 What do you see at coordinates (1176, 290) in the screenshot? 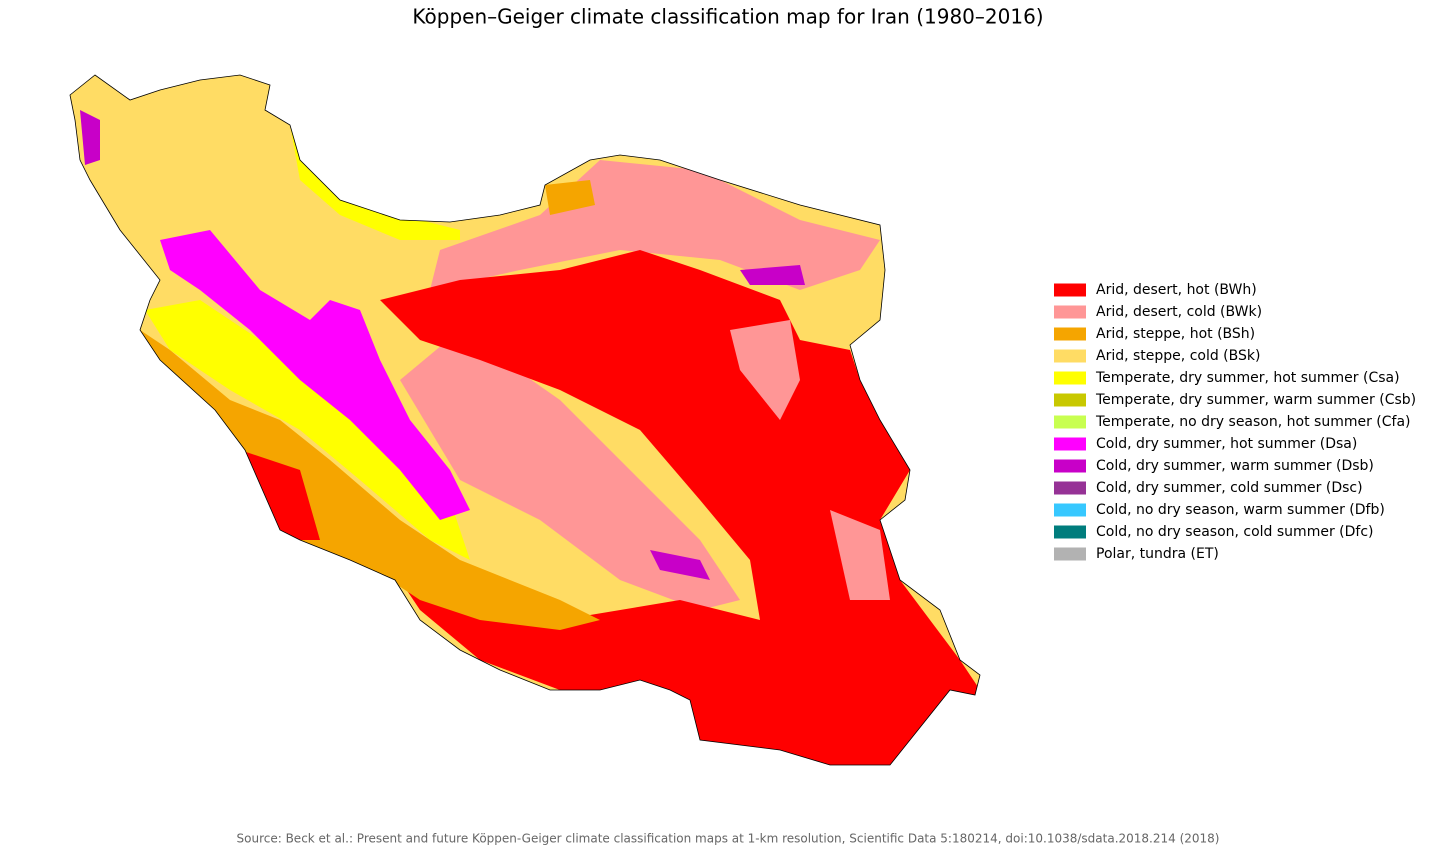
I see `legend-label: Arid, desert, hot (BWh)` at bounding box center [1176, 290].